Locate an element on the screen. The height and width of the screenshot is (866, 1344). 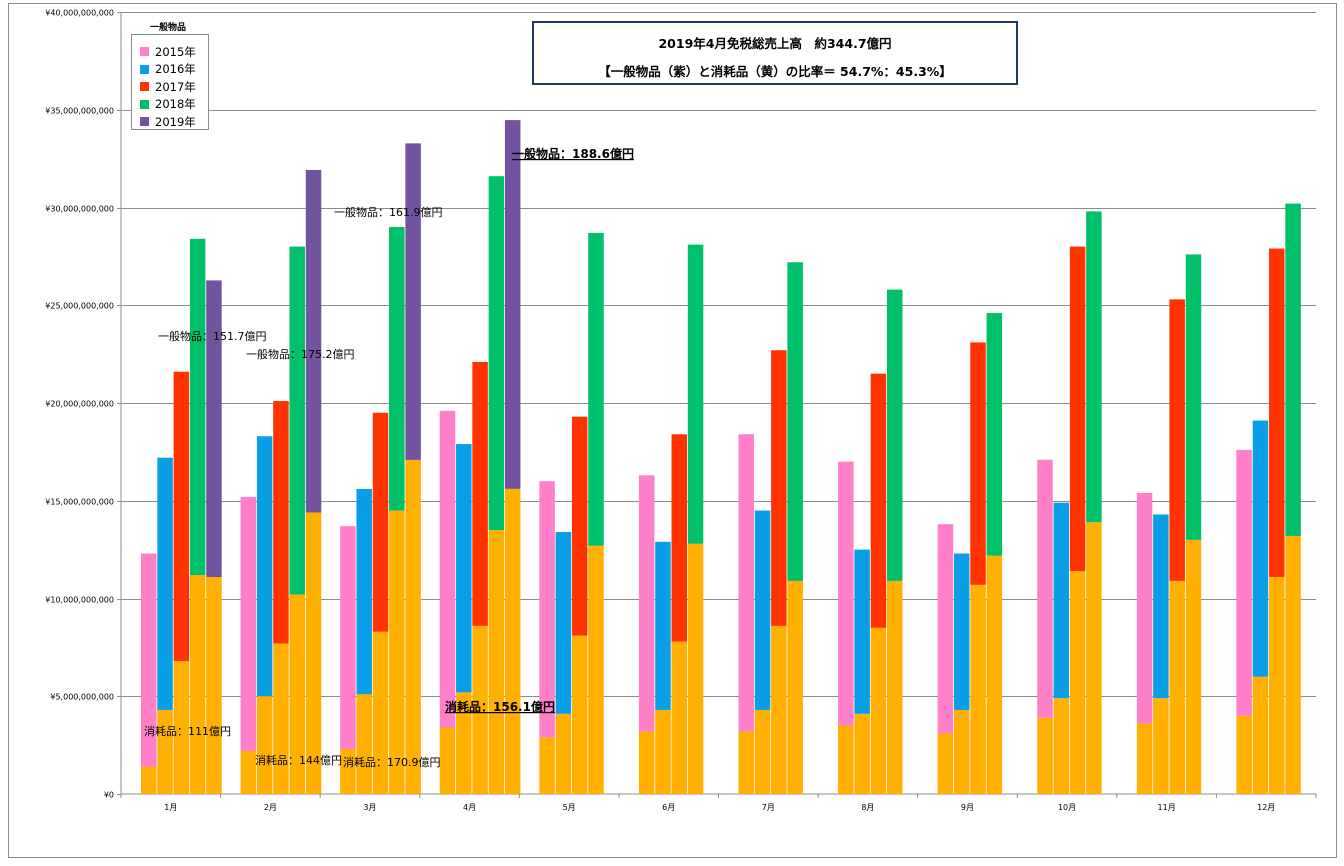
annotation-consumables-1月: 消耗品：111億円 is located at coordinates (187, 731).